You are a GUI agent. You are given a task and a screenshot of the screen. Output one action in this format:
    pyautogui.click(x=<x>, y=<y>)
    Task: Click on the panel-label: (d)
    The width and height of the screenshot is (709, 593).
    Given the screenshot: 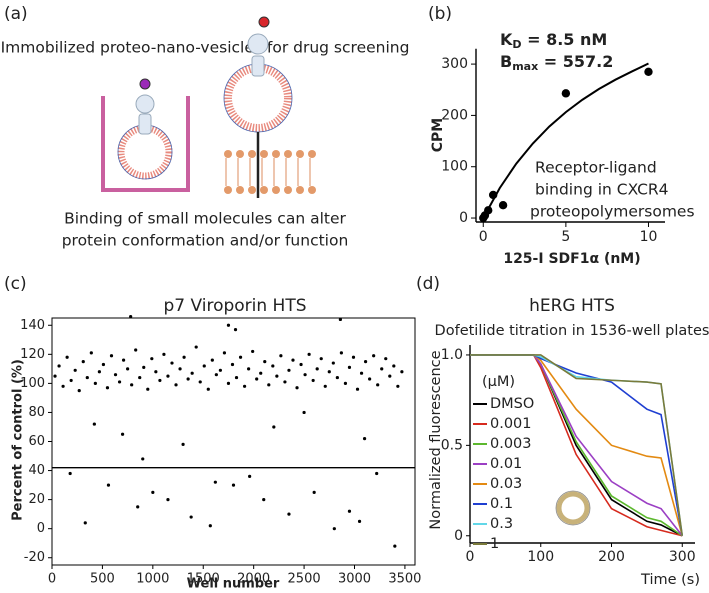 What is the action you would take?
    pyautogui.click(x=428, y=284)
    